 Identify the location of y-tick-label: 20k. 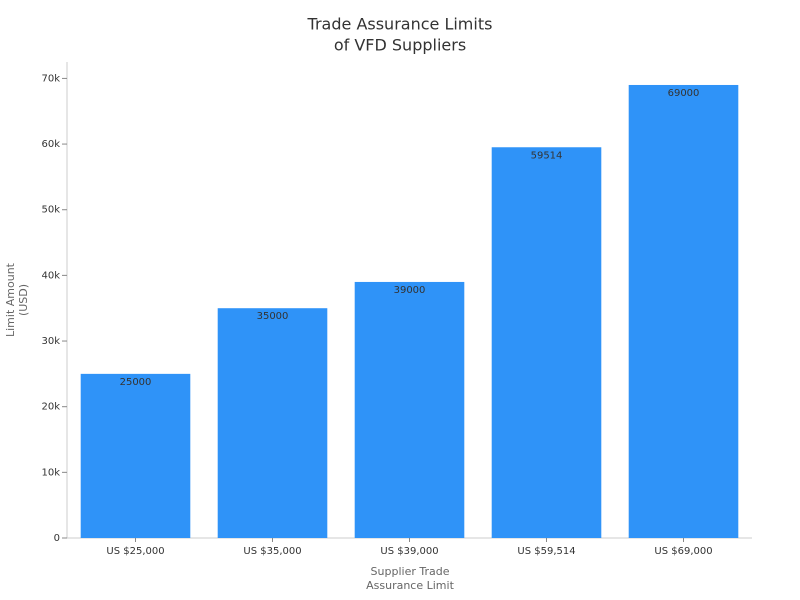
(50, 407).